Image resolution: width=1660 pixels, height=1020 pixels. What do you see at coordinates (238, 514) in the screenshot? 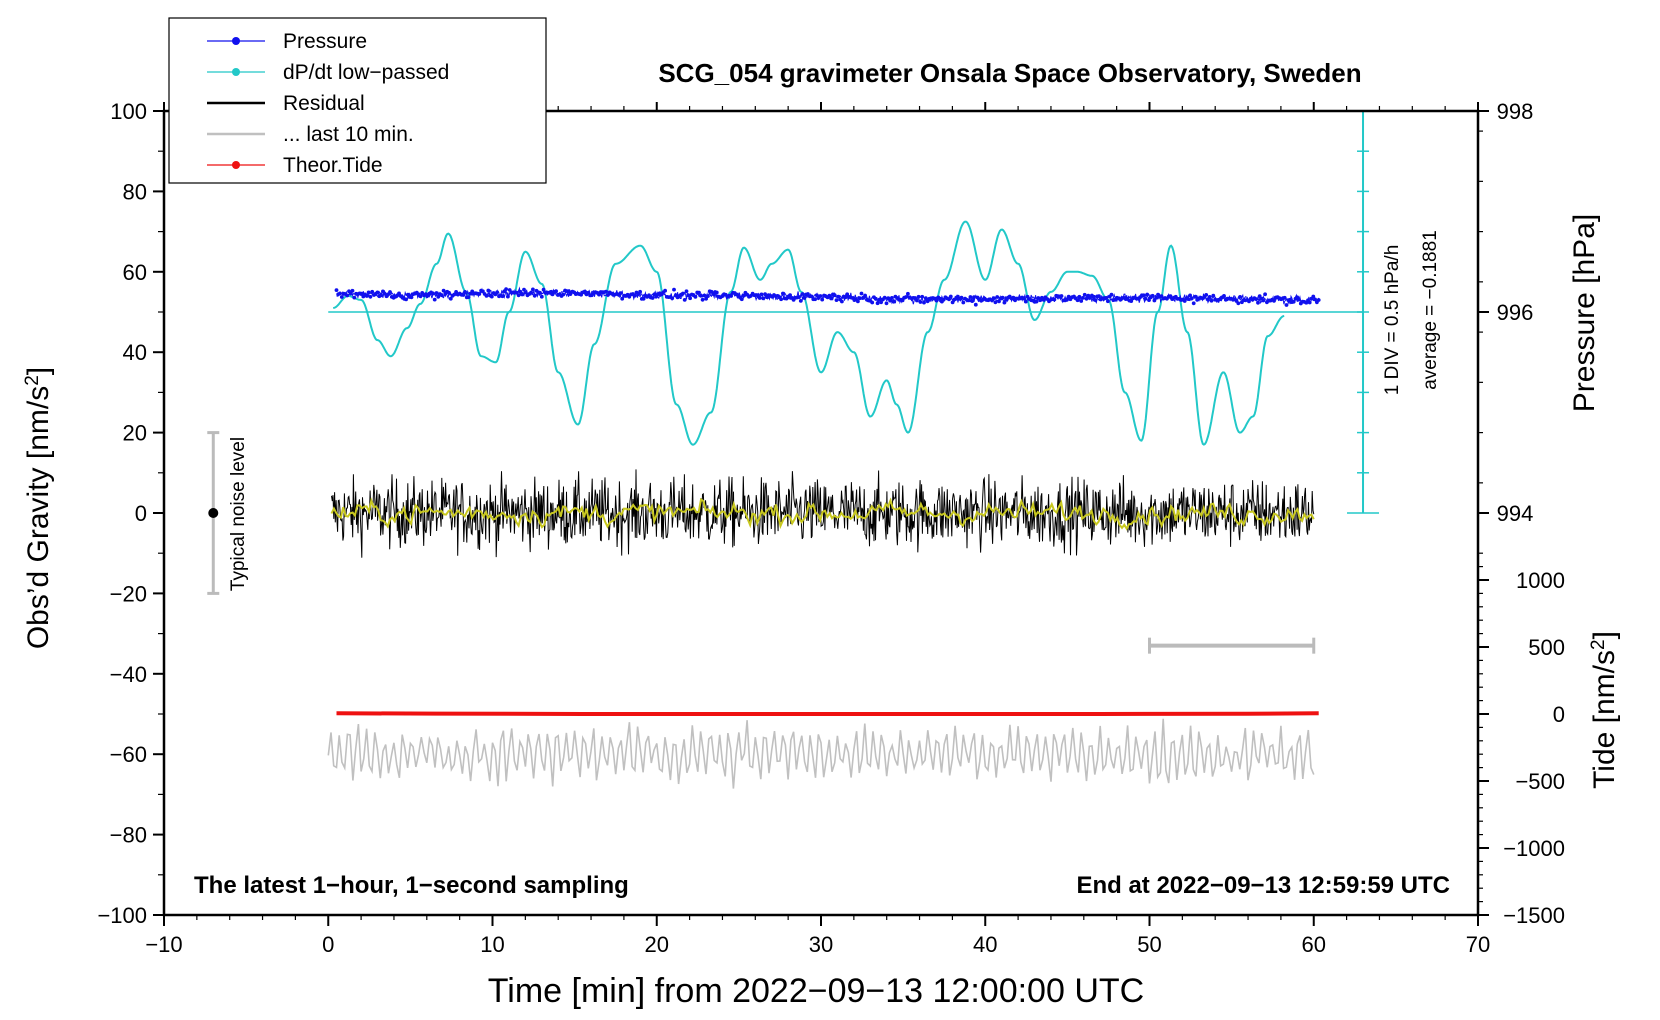
I see `noise-level-label: Typical noise level` at bounding box center [238, 514].